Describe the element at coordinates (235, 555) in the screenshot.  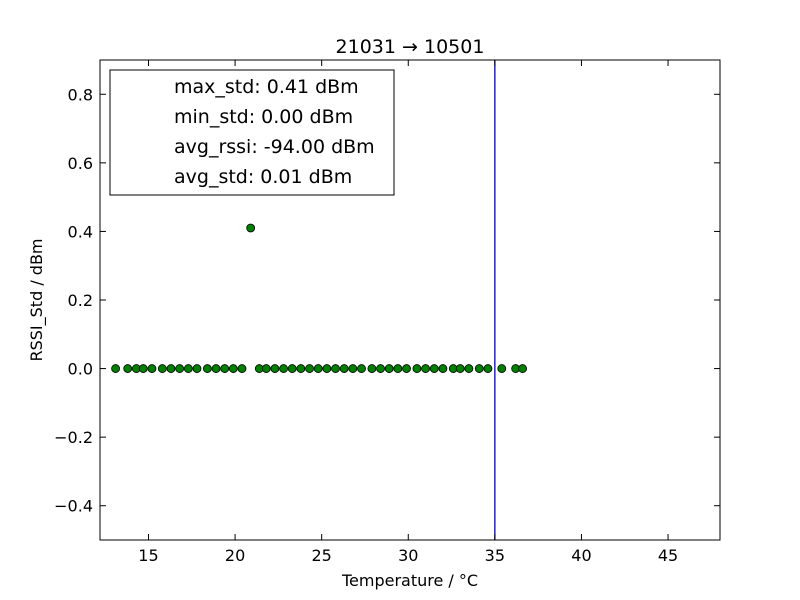
I see `x-tick-label: 20` at that location.